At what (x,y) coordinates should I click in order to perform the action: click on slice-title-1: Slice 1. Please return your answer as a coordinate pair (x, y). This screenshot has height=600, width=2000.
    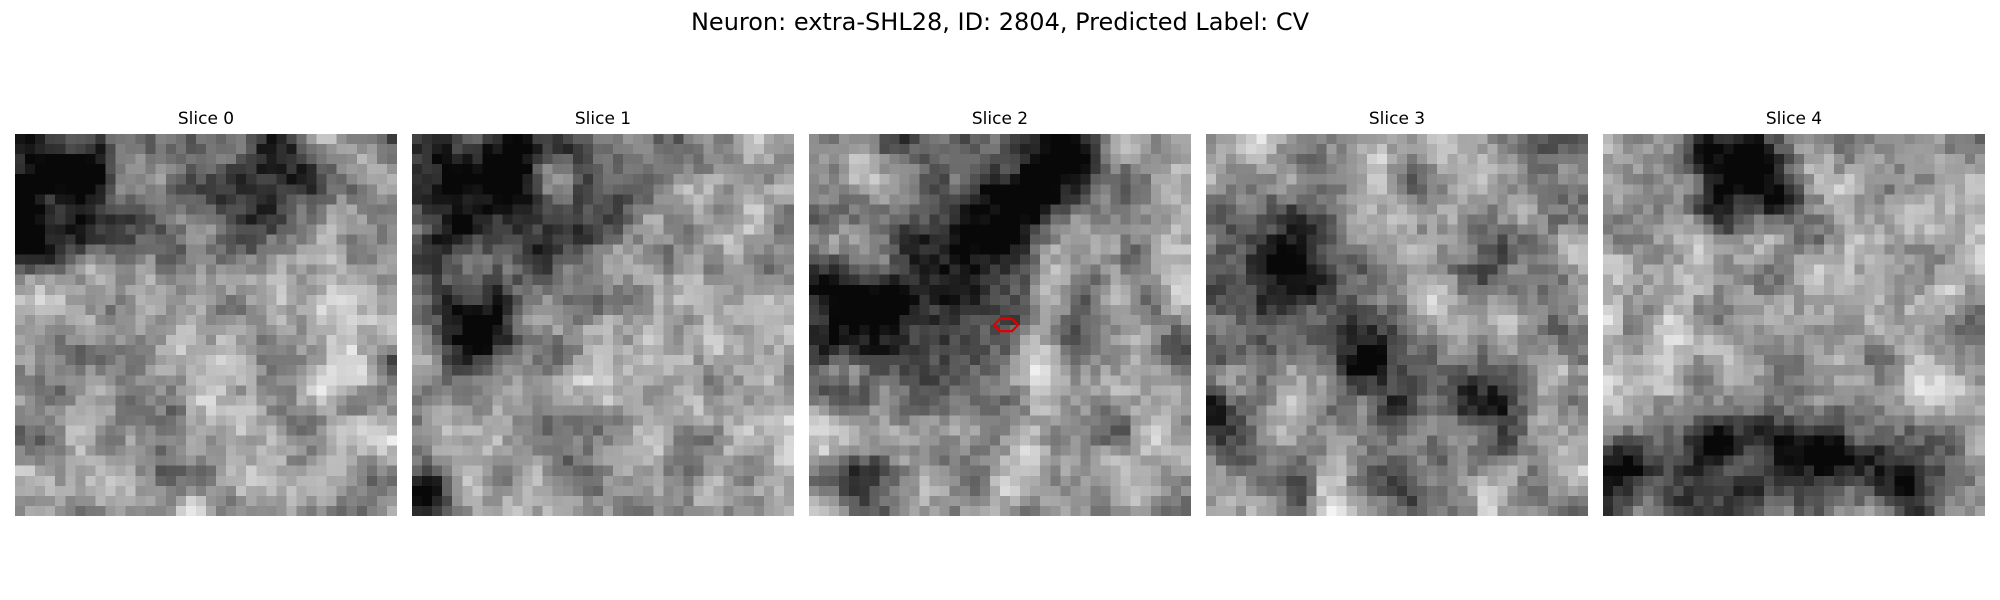
    Looking at the image, I should click on (603, 119).